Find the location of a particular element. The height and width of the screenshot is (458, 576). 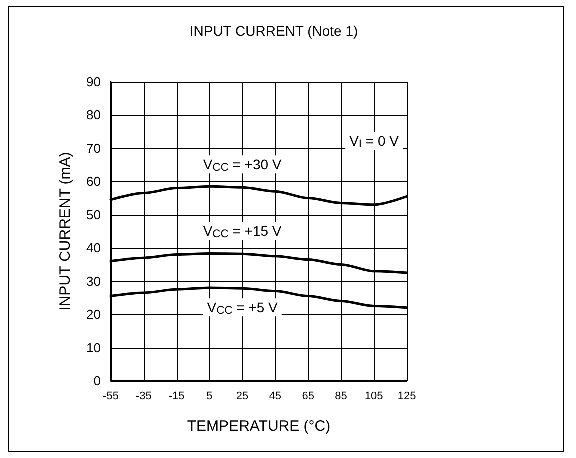

y-tick-label: 70 is located at coordinates (93, 148).